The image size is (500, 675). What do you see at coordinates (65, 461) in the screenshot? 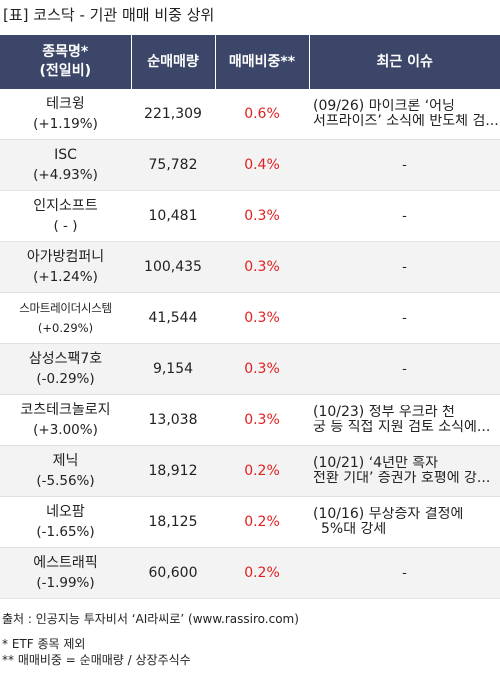
I see `stock-name: 제닉` at bounding box center [65, 461].